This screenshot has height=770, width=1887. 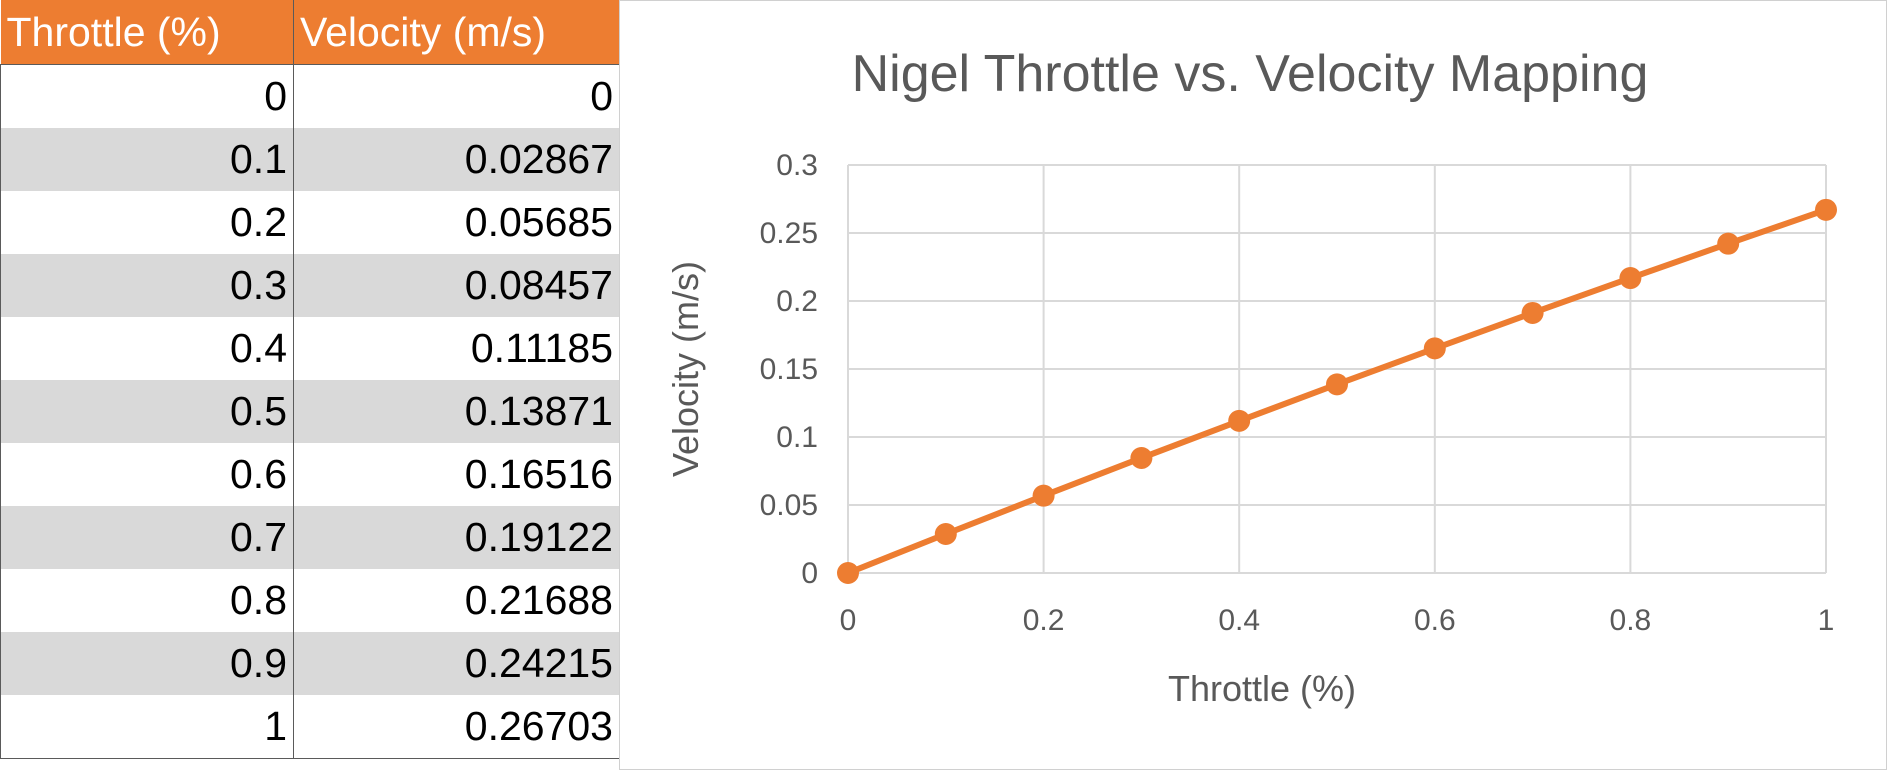 What do you see at coordinates (1435, 620) in the screenshot?
I see `x-tick-label: 0.6` at bounding box center [1435, 620].